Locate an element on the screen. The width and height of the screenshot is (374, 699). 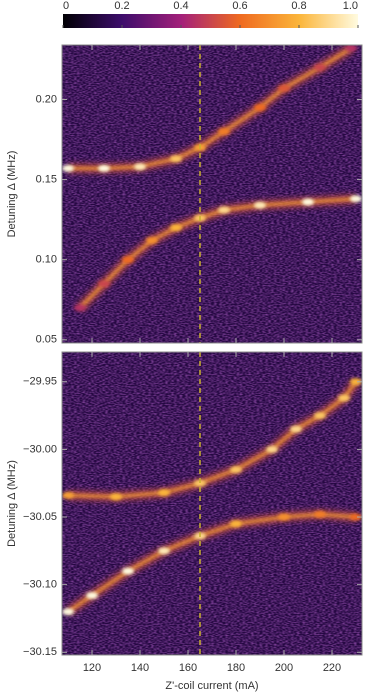
x-axis-label: Z'-coil current (mA) is located at coordinates (211, 686).